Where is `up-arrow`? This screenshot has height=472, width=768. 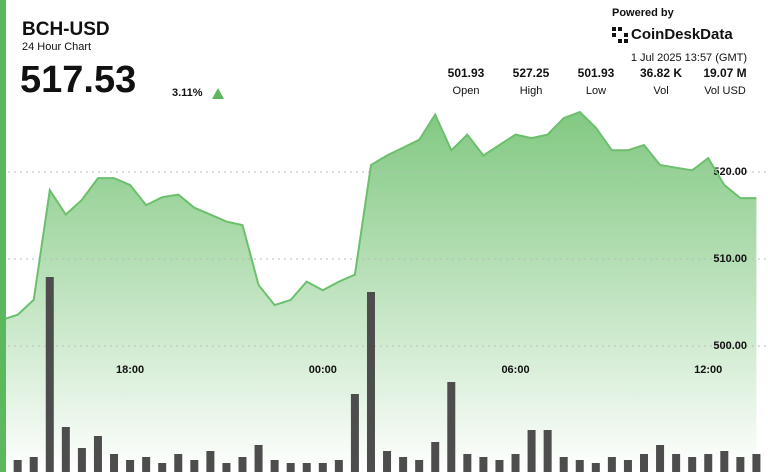 up-arrow is located at coordinates (218, 93).